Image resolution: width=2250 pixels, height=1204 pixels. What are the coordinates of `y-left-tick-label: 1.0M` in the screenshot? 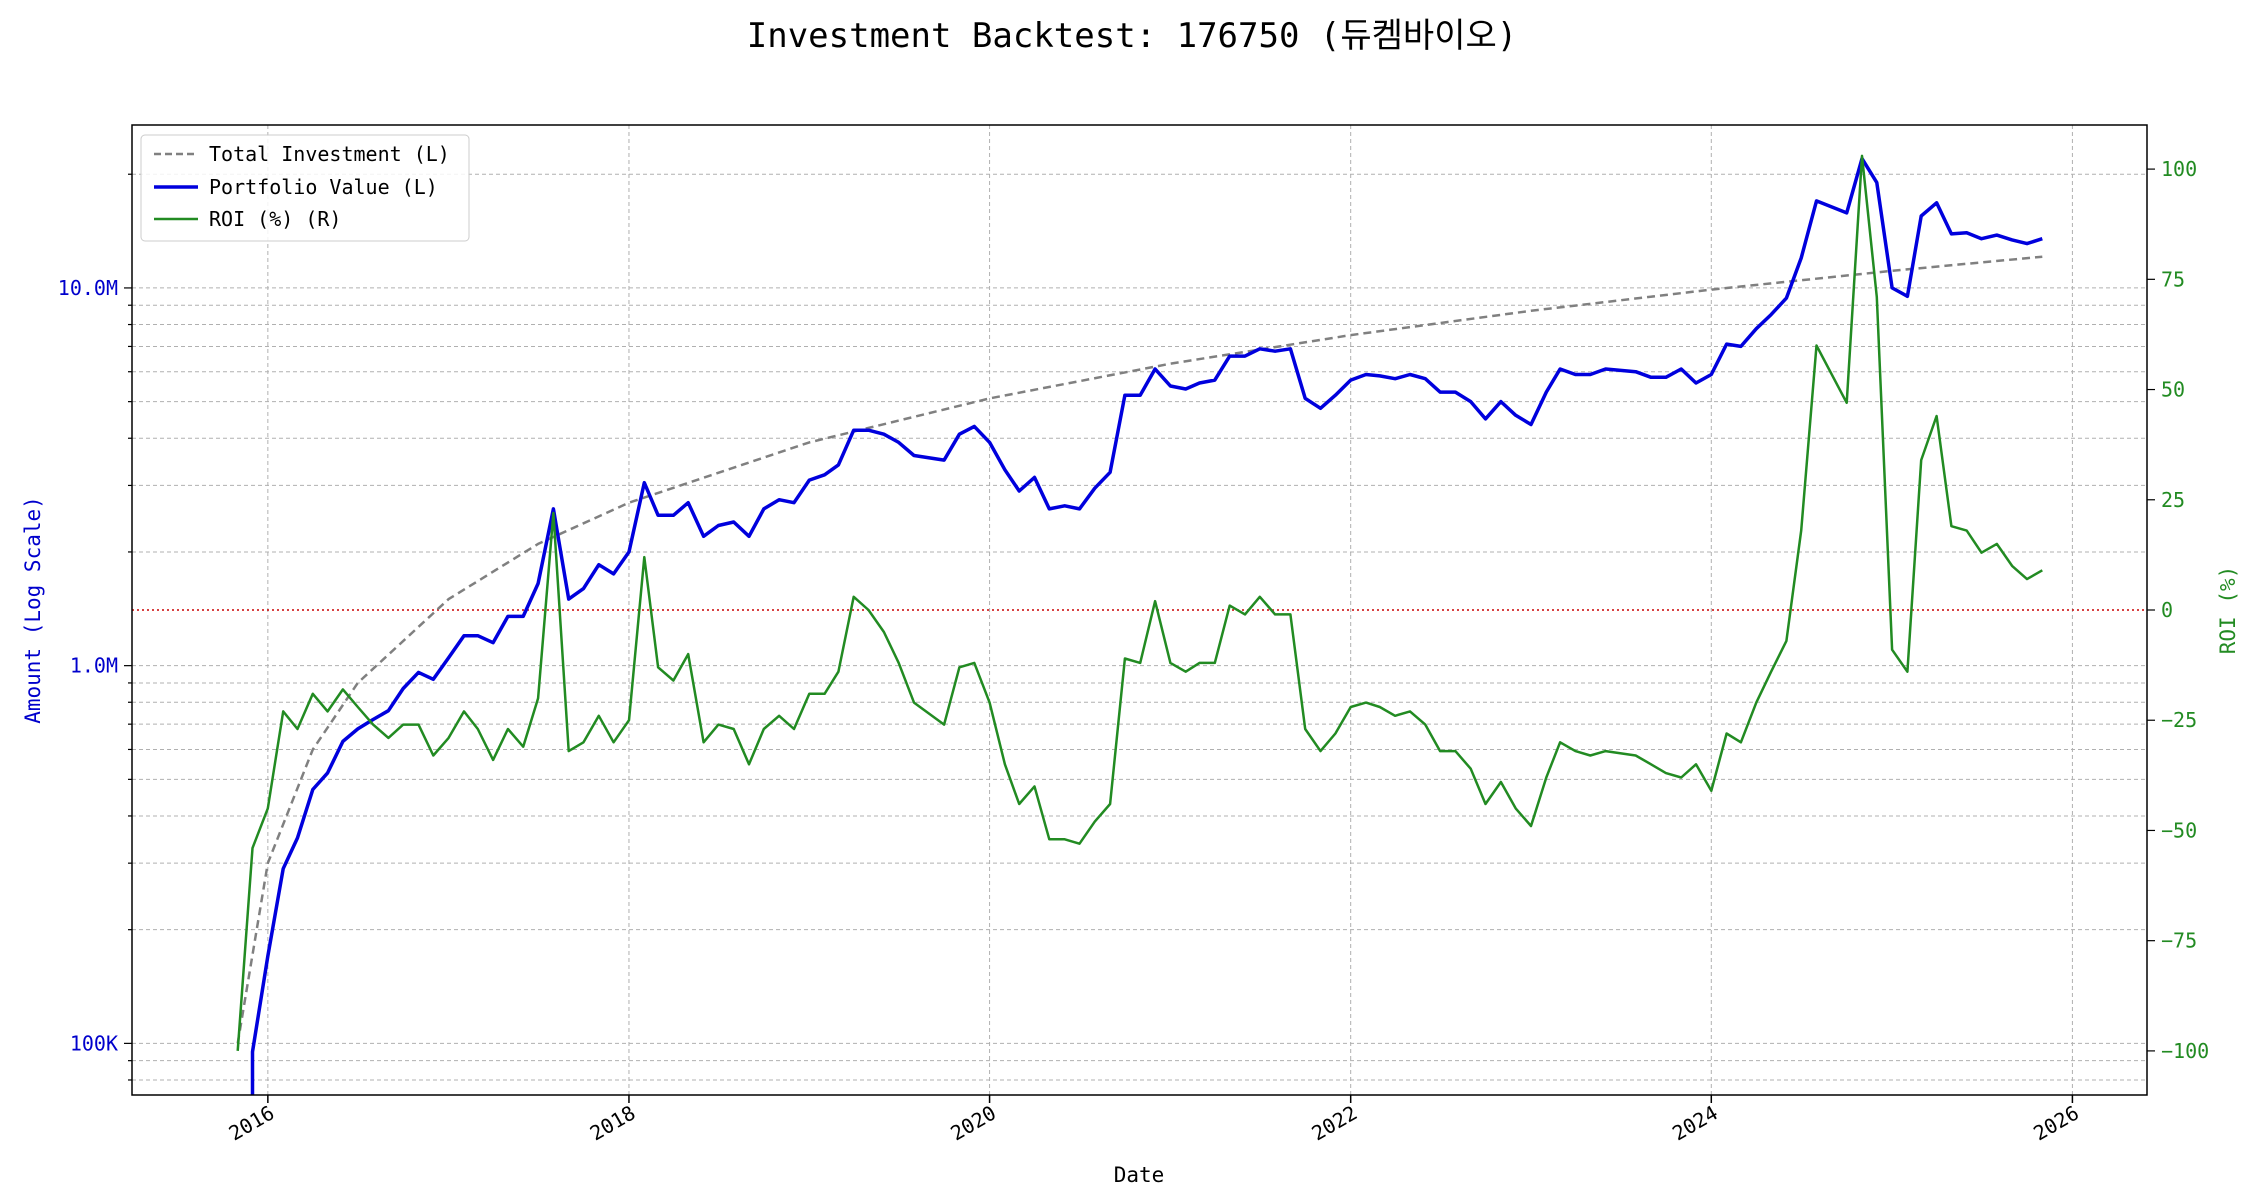 It's located at (94, 666).